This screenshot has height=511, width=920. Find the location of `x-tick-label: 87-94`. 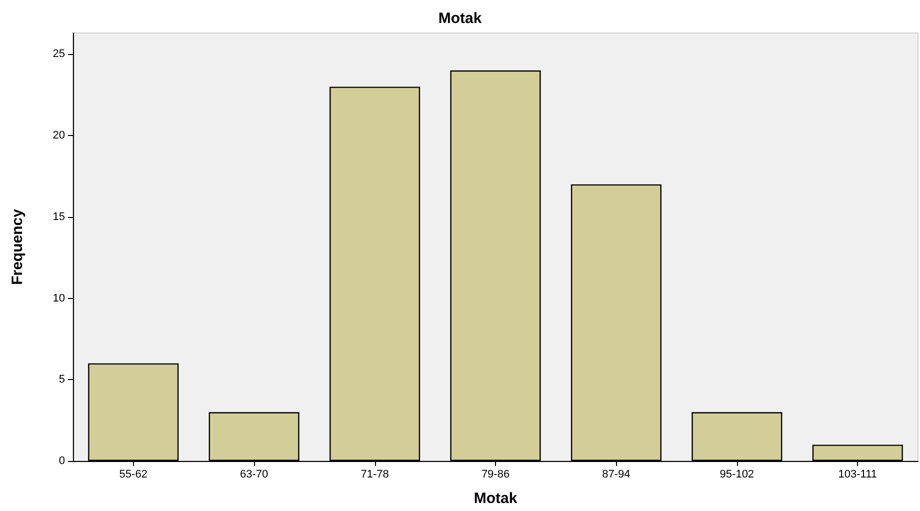

x-tick-label: 87-94 is located at coordinates (616, 474).